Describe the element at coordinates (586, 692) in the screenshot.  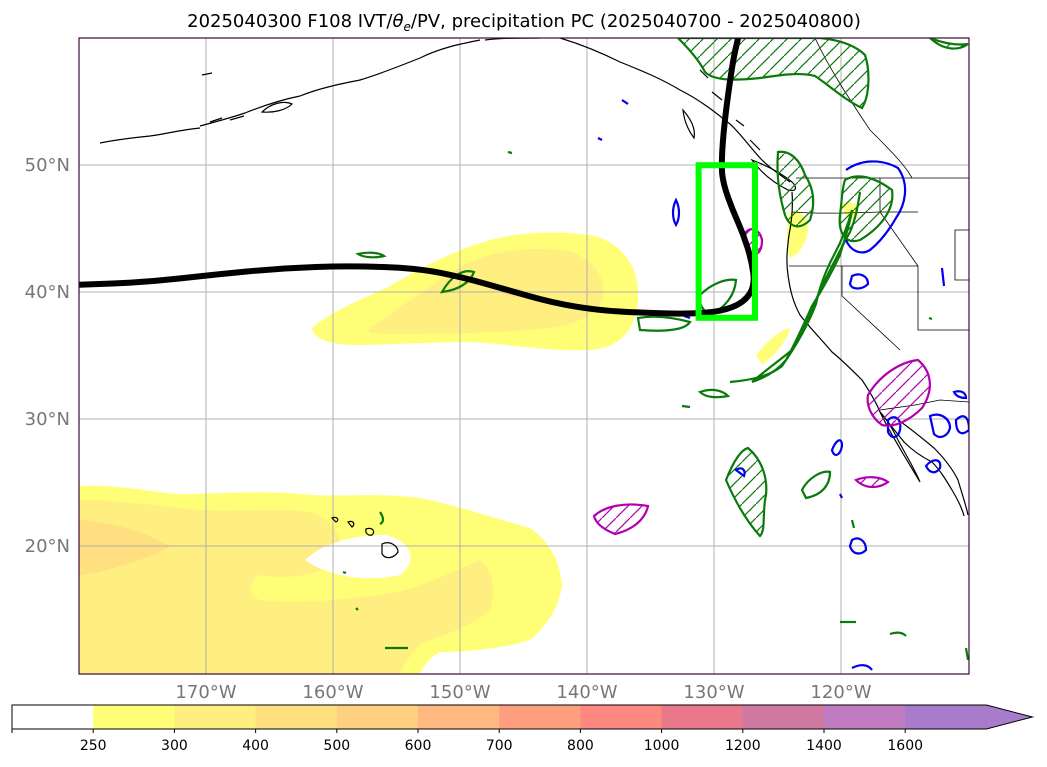
I see `lon-label-140w: 140°W` at that location.